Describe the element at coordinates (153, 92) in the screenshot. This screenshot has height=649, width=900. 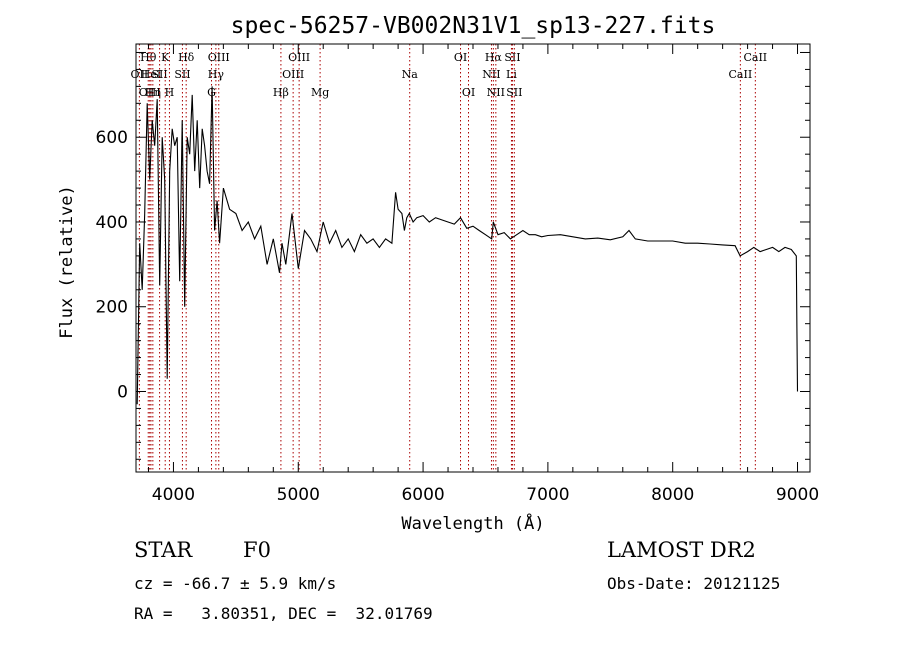
I see `line-label-4: Hη` at that location.